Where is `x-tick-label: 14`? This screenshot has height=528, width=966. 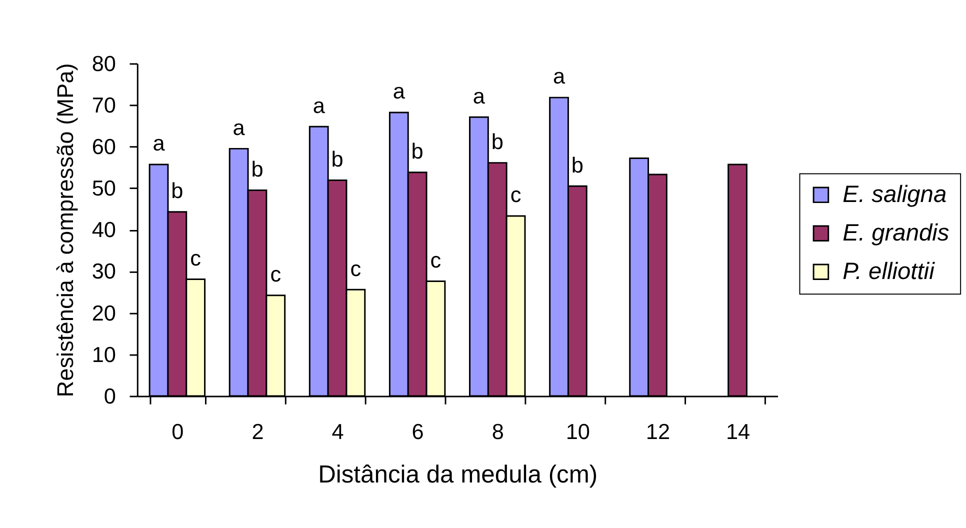
x-tick-label: 14 is located at coordinates (738, 431).